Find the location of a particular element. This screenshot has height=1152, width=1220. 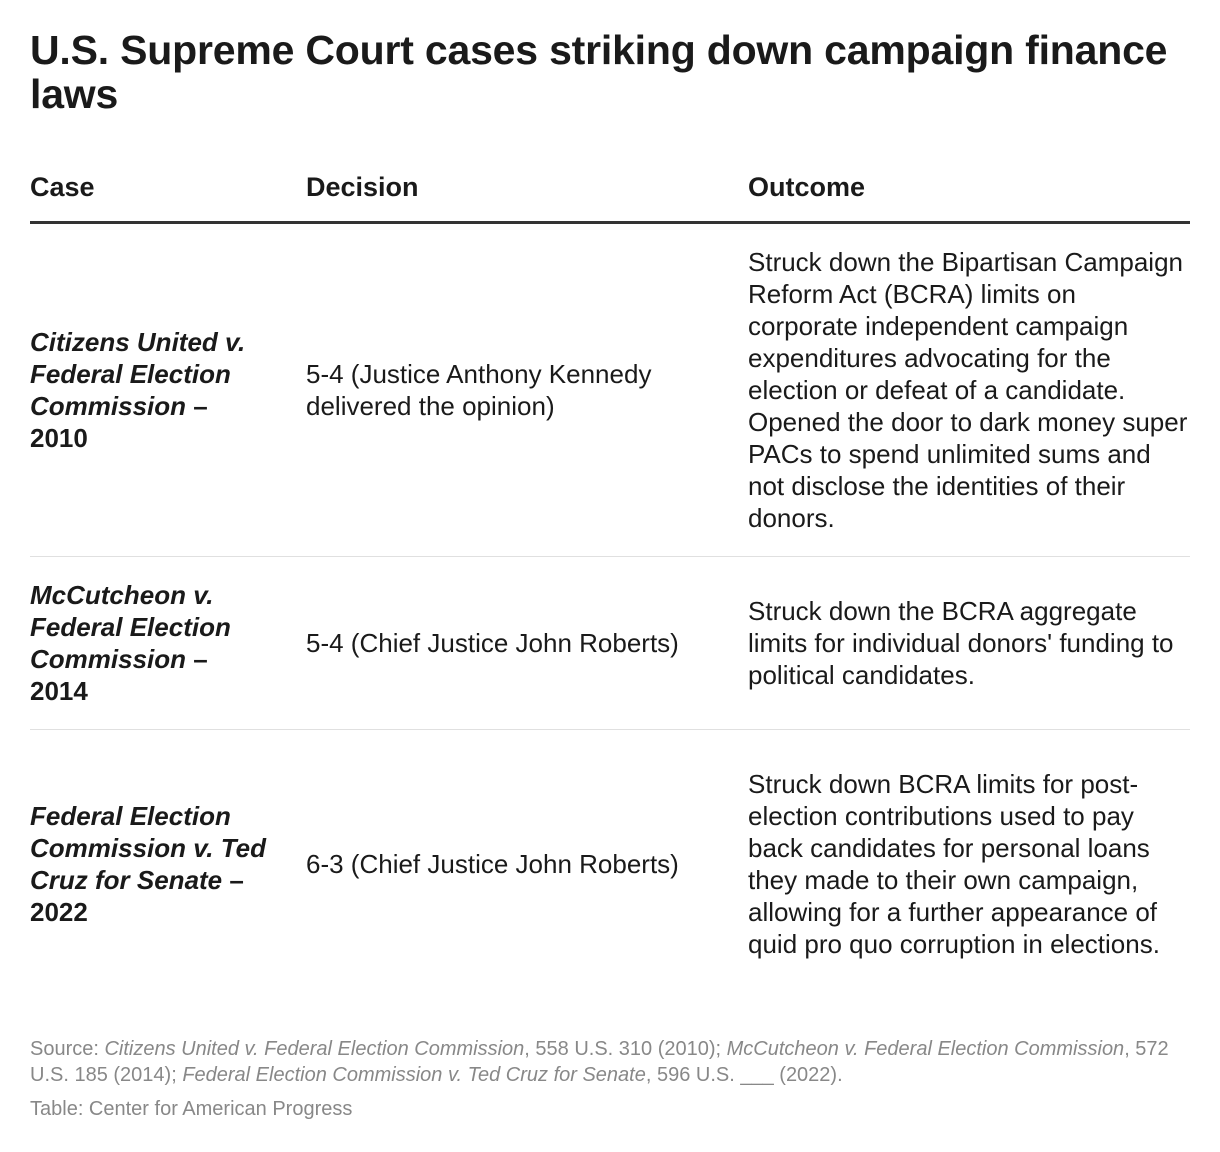

source-prefix: Source: is located at coordinates (67, 1048).